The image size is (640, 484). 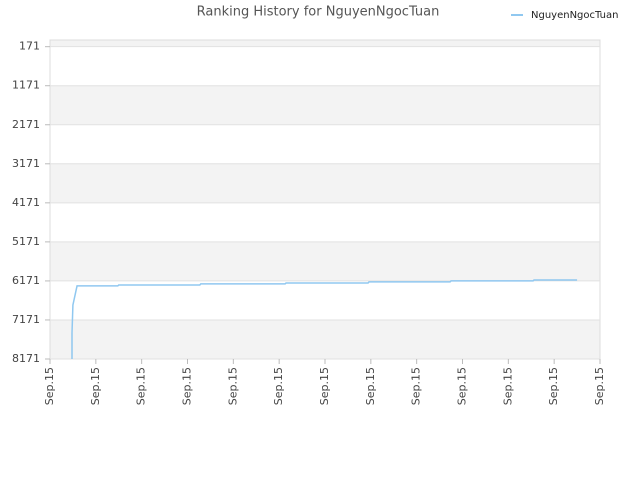 I want to click on legend-label: NguyenNgocTuan, so click(x=574, y=15).